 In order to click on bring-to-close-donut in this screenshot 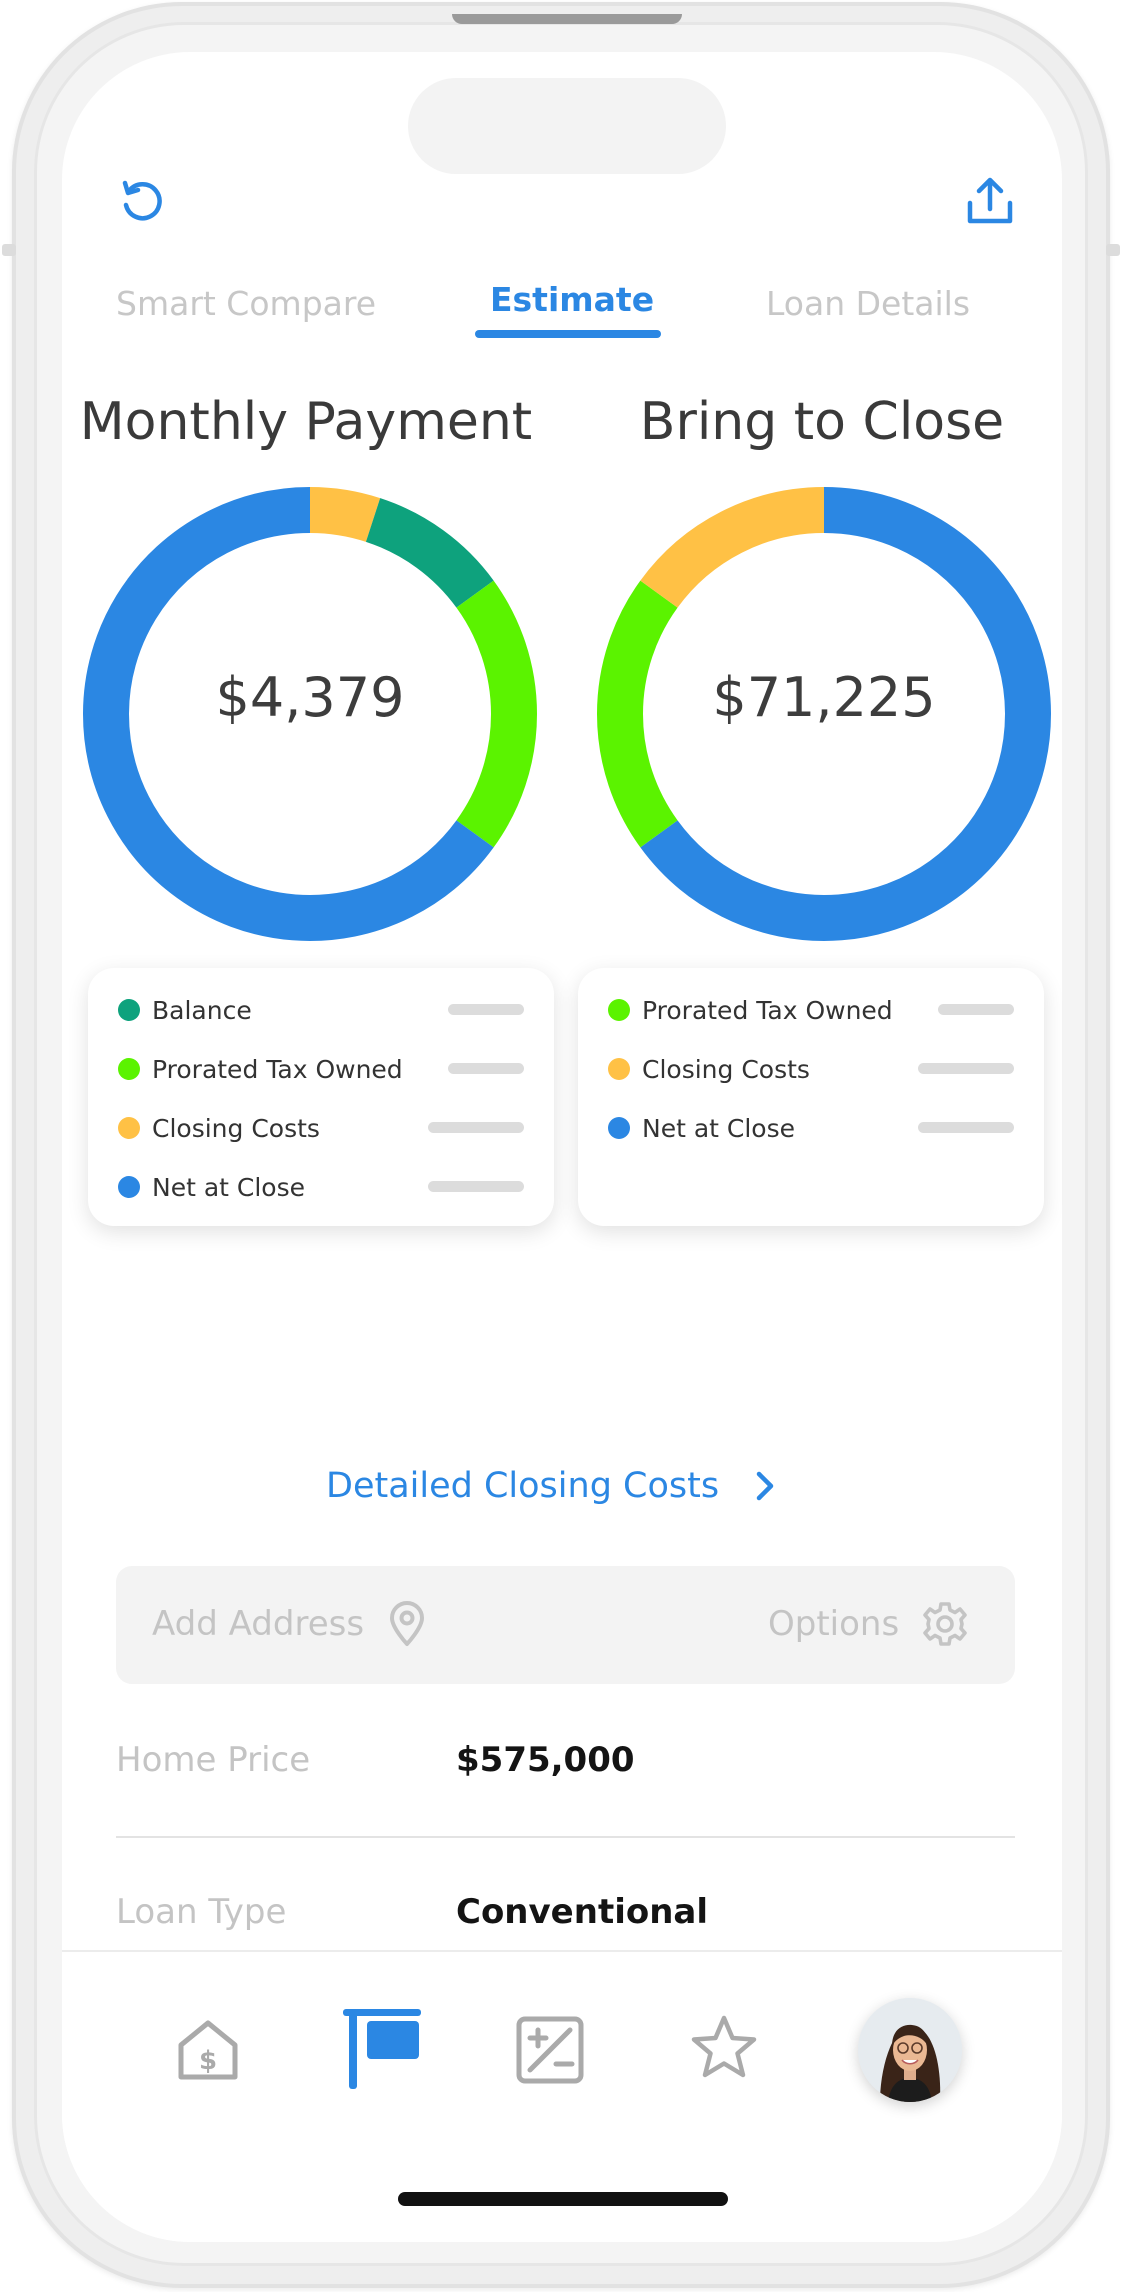, I will do `click(824, 714)`.